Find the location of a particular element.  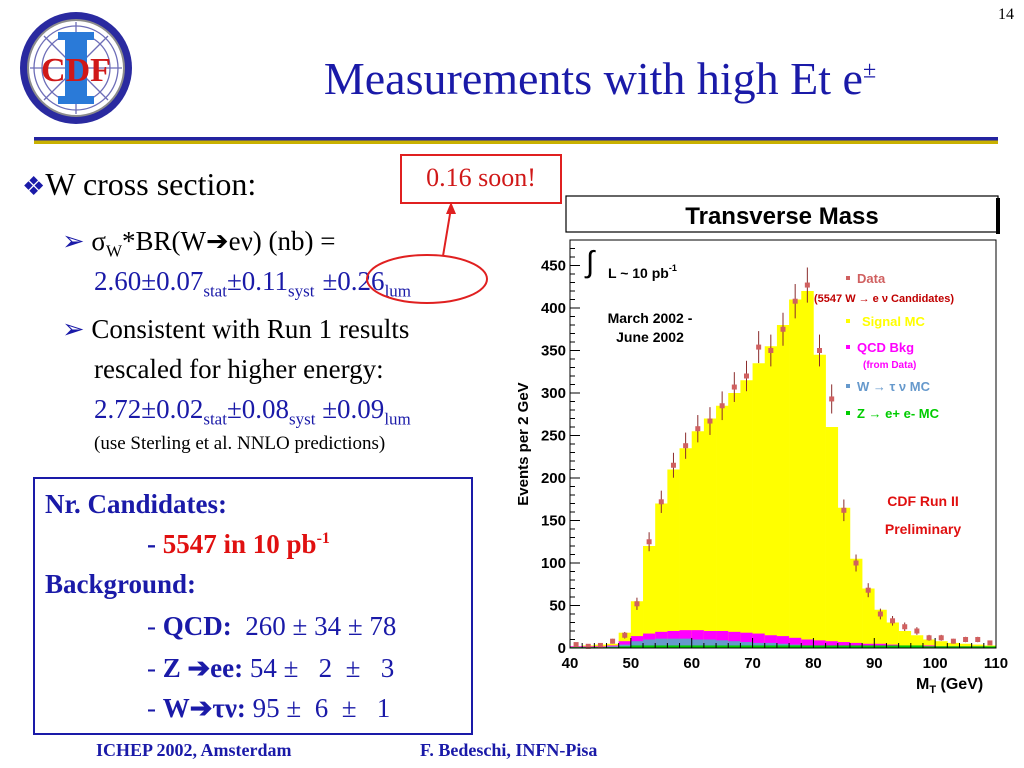

x-tick-label: 110 is located at coordinates (996, 663).